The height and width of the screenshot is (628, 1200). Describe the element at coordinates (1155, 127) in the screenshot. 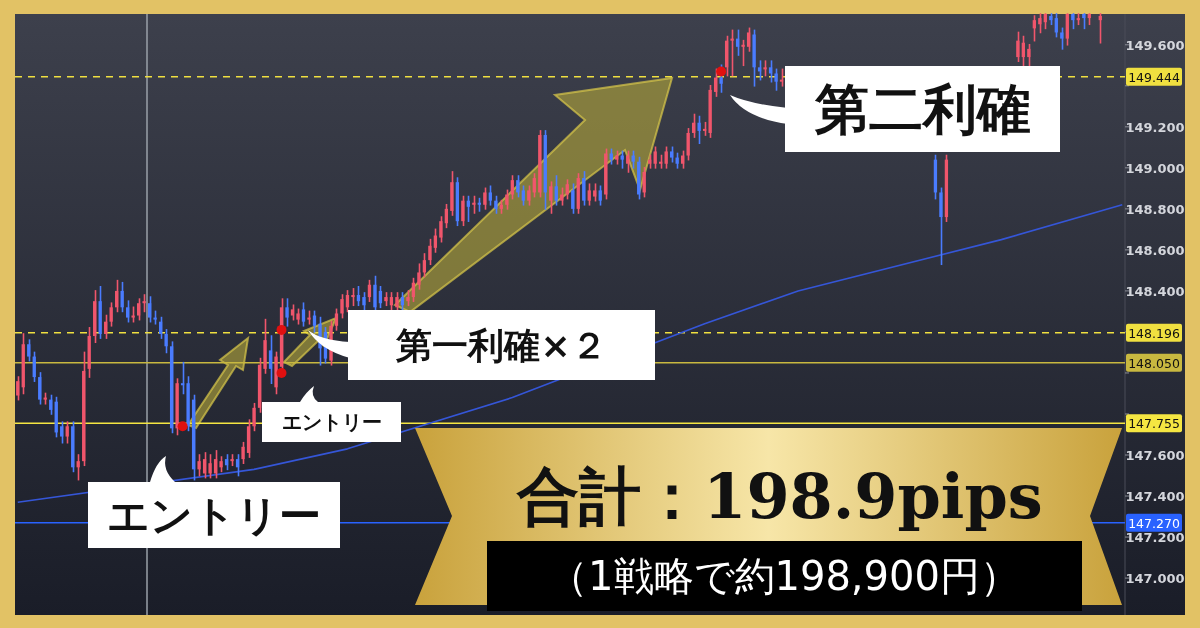

I see `y-tick-label: 149.200` at that location.